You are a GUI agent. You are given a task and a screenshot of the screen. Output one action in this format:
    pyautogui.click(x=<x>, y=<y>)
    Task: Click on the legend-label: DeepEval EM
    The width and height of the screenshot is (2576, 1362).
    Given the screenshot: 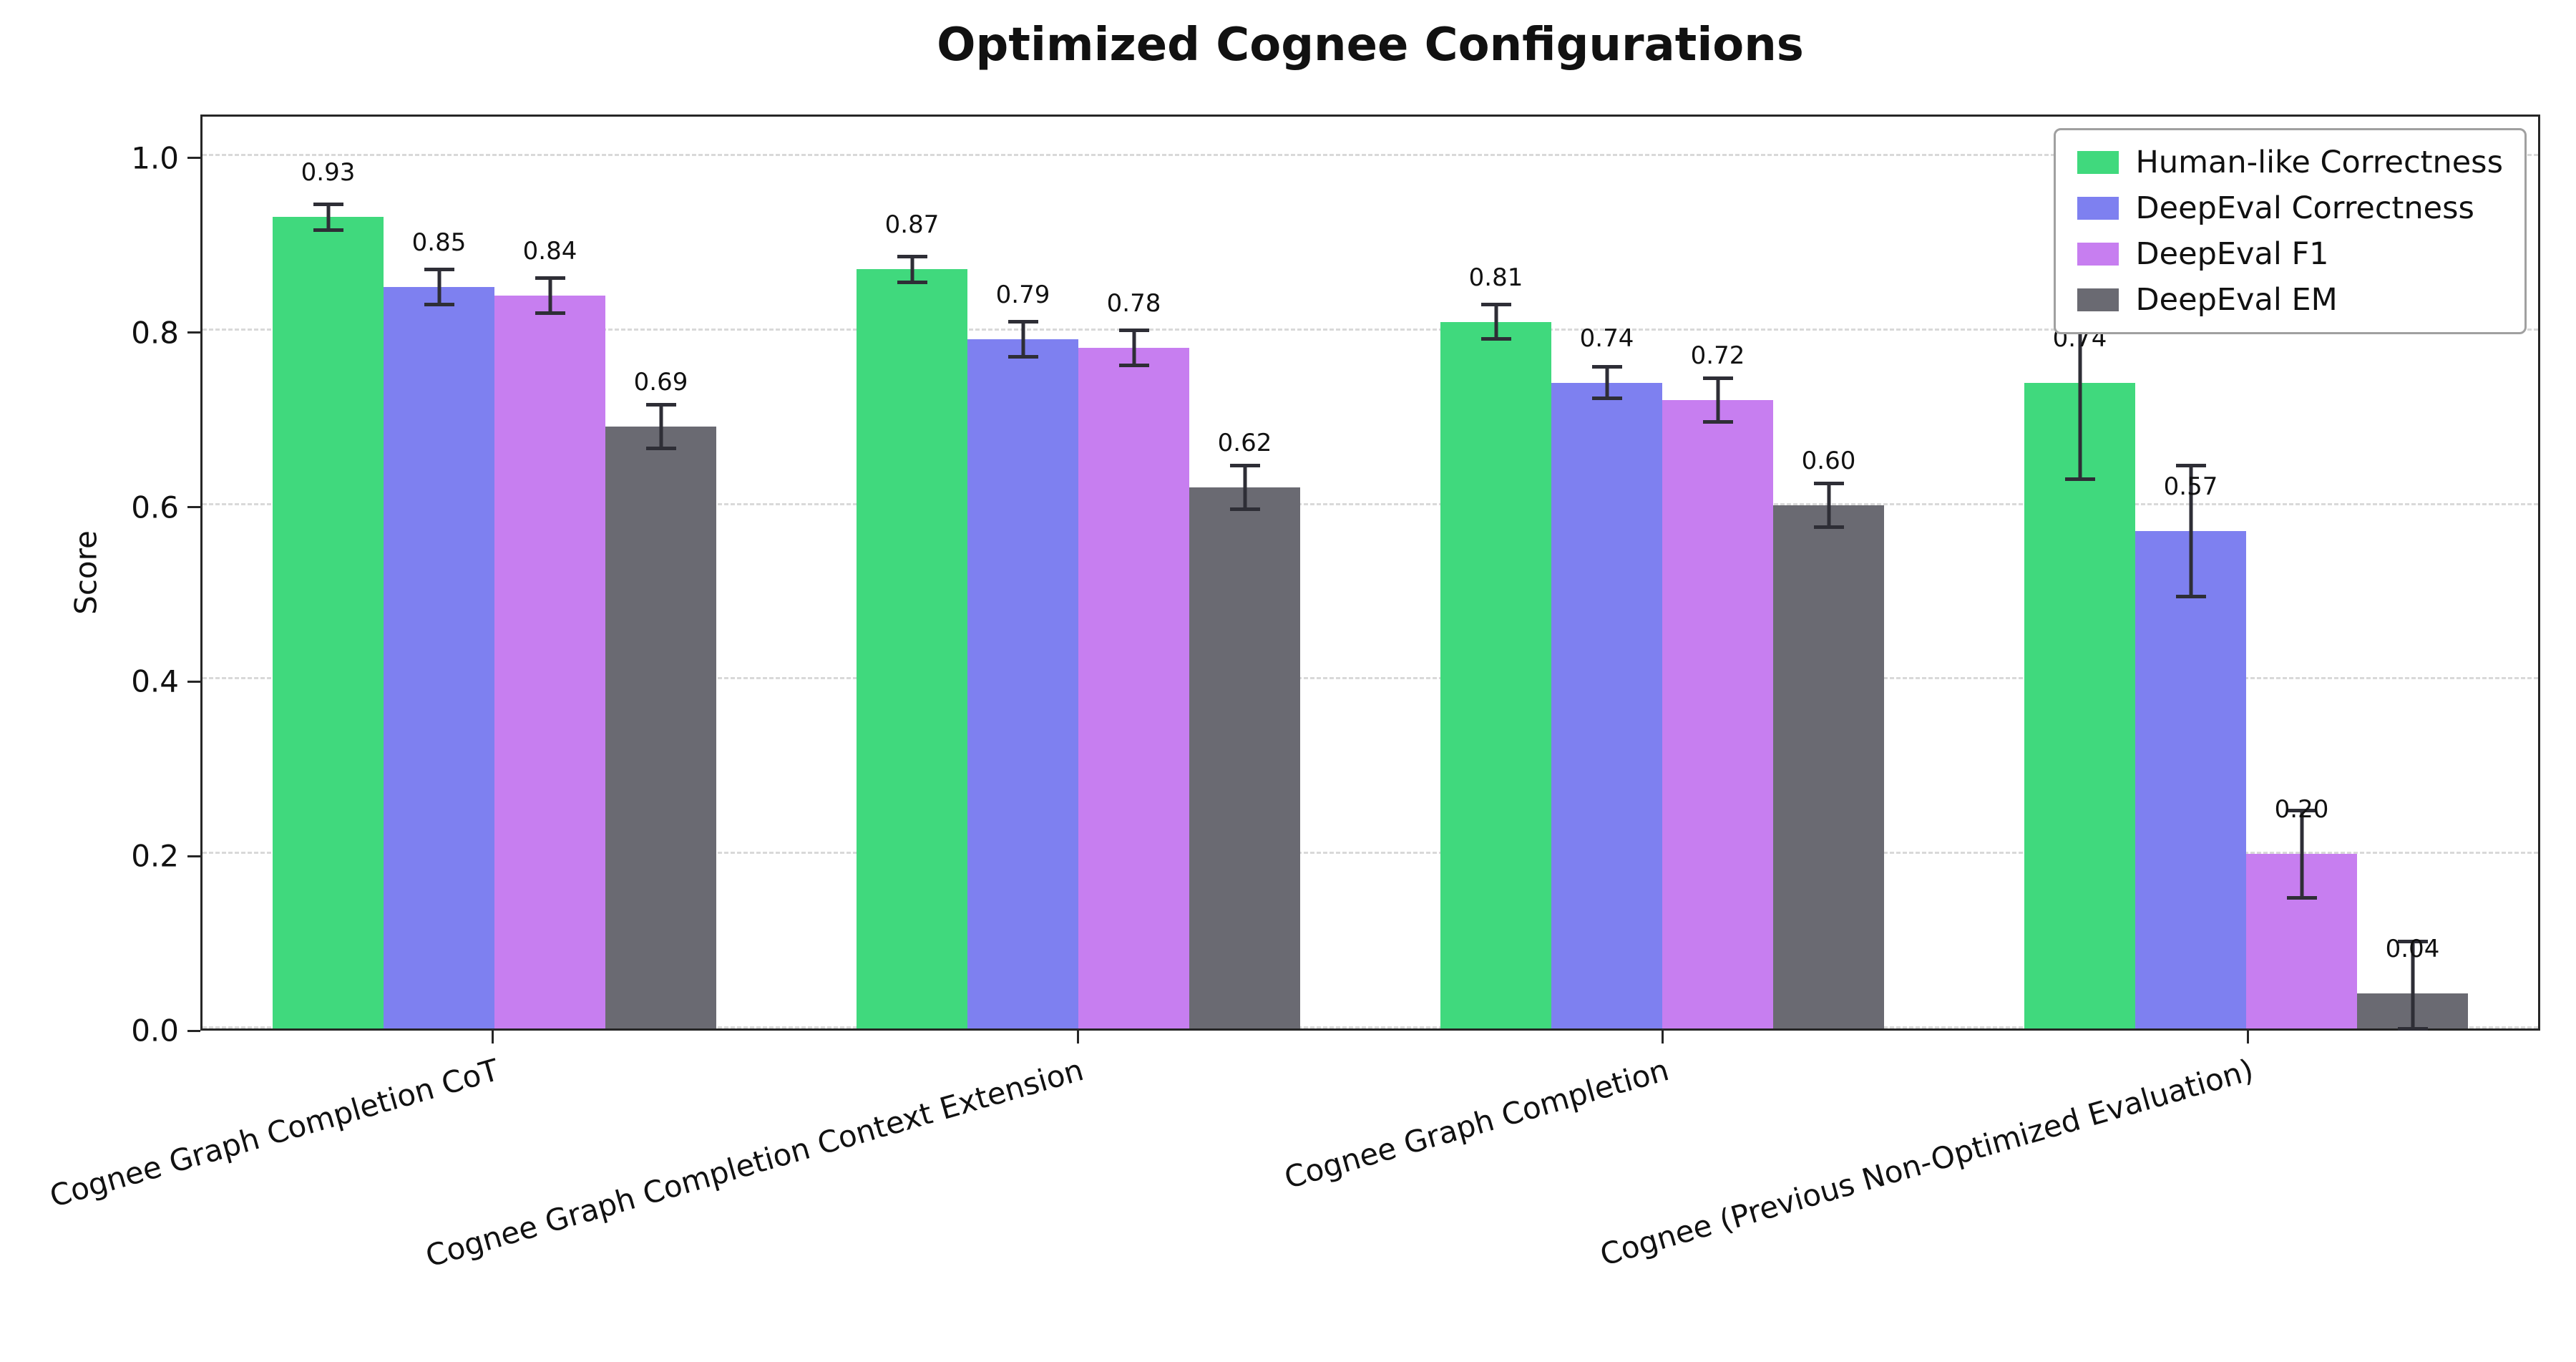 What is the action you would take?
    pyautogui.click(x=2236, y=300)
    